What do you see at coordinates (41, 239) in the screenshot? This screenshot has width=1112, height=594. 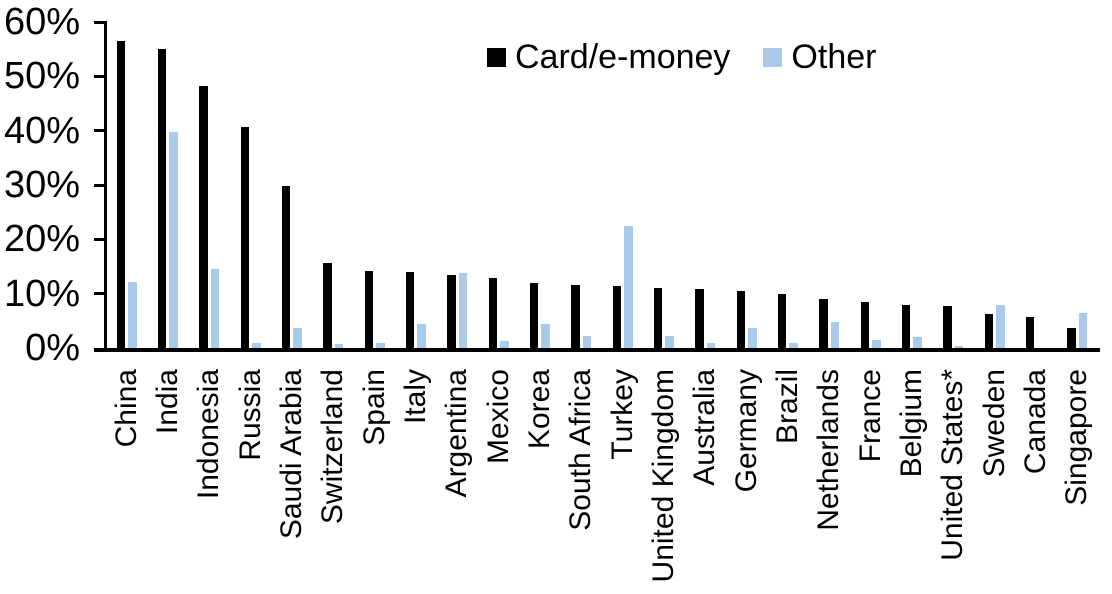 I see `y-tick-label: 20%` at bounding box center [41, 239].